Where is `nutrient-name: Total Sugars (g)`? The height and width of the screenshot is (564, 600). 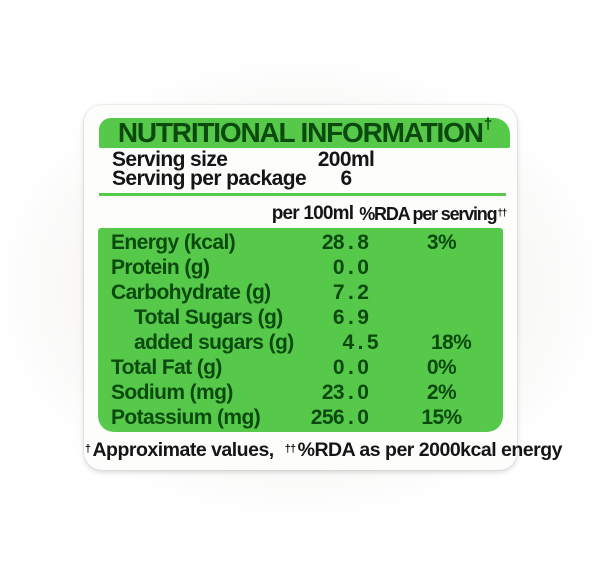
nutrient-name: Total Sugars (g) is located at coordinates (208, 317).